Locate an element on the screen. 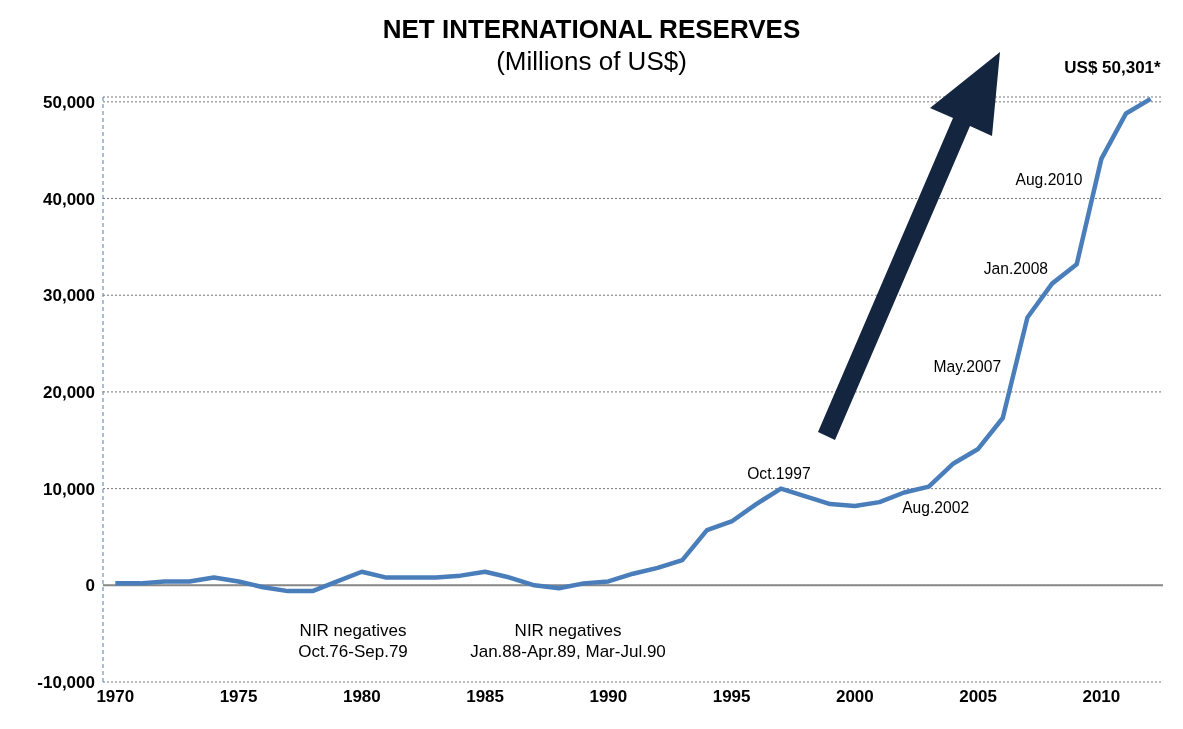  annotation: US$ 50,301* is located at coordinates (1113, 68).